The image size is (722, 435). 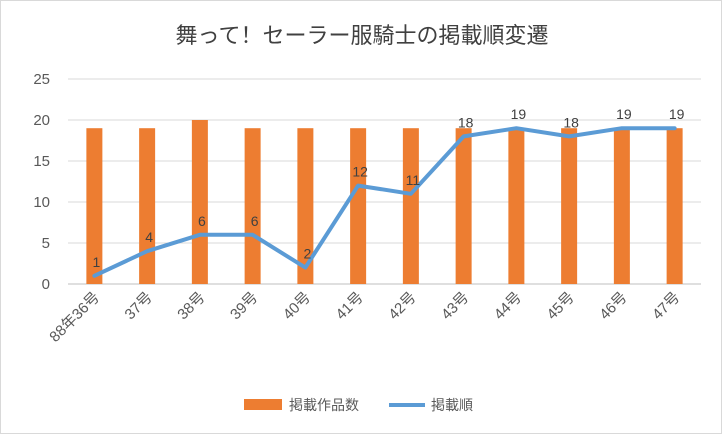 What do you see at coordinates (46, 243) in the screenshot?
I see `y-tick-label: 5` at bounding box center [46, 243].